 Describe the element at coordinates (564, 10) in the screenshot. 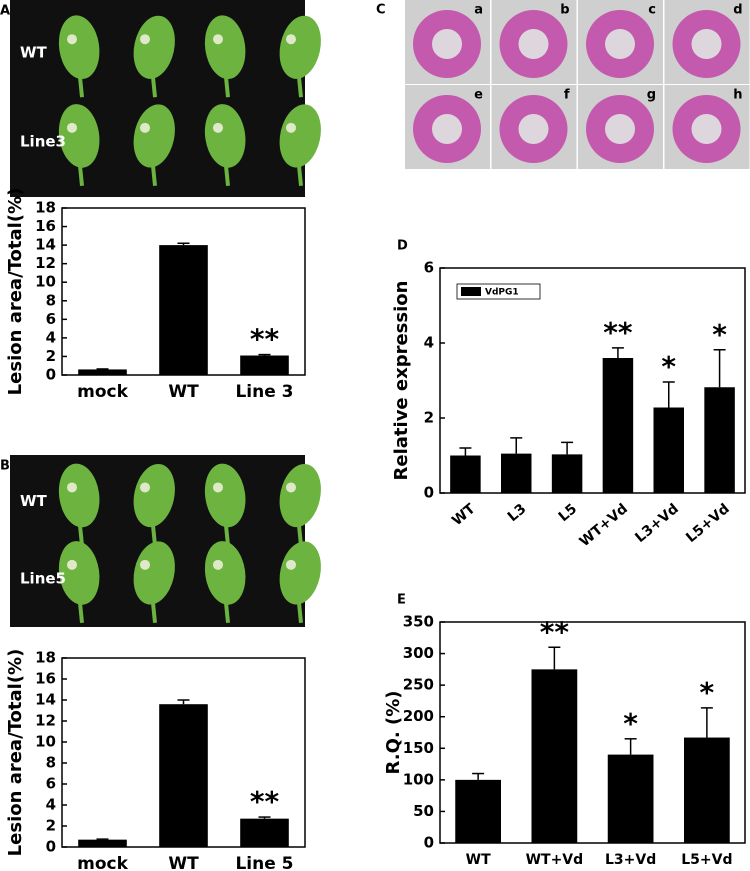

I see `well-label: b` at that location.